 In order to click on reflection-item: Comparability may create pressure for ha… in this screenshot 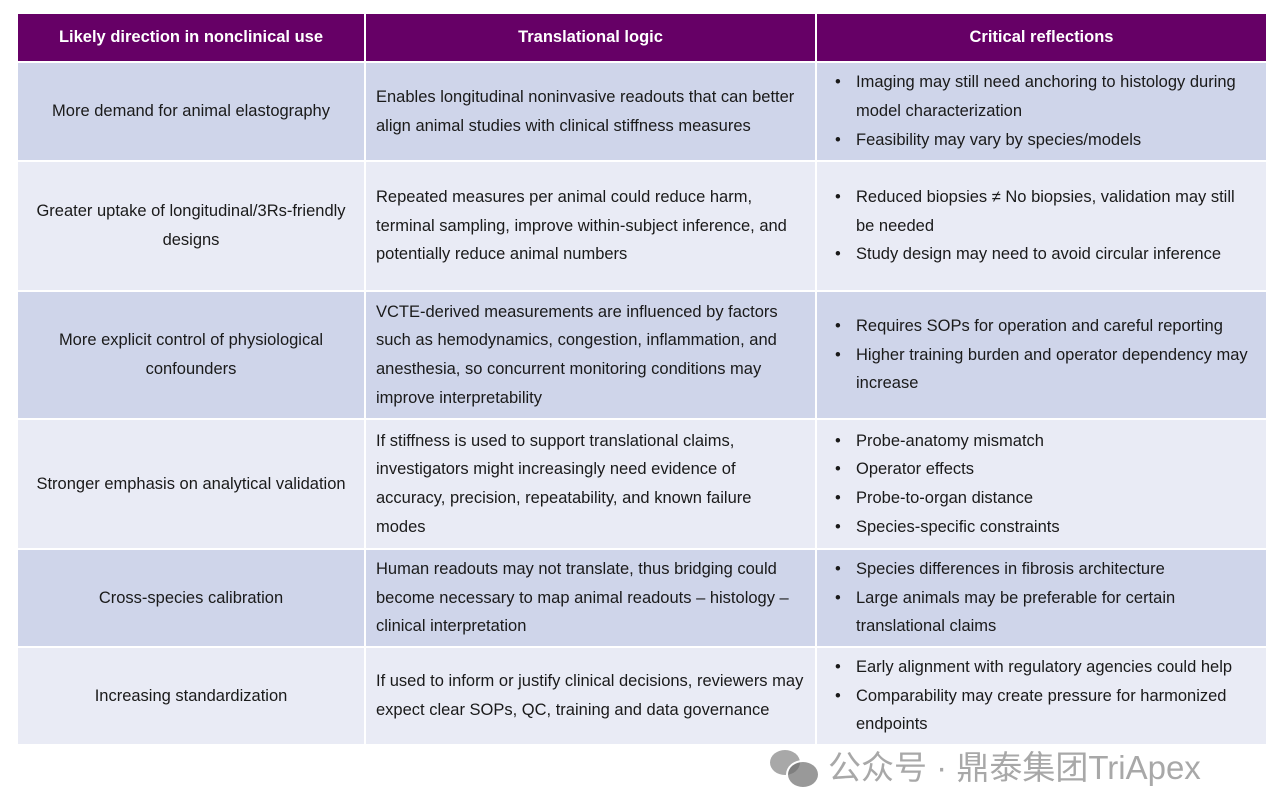, I will do `click(1041, 710)`.